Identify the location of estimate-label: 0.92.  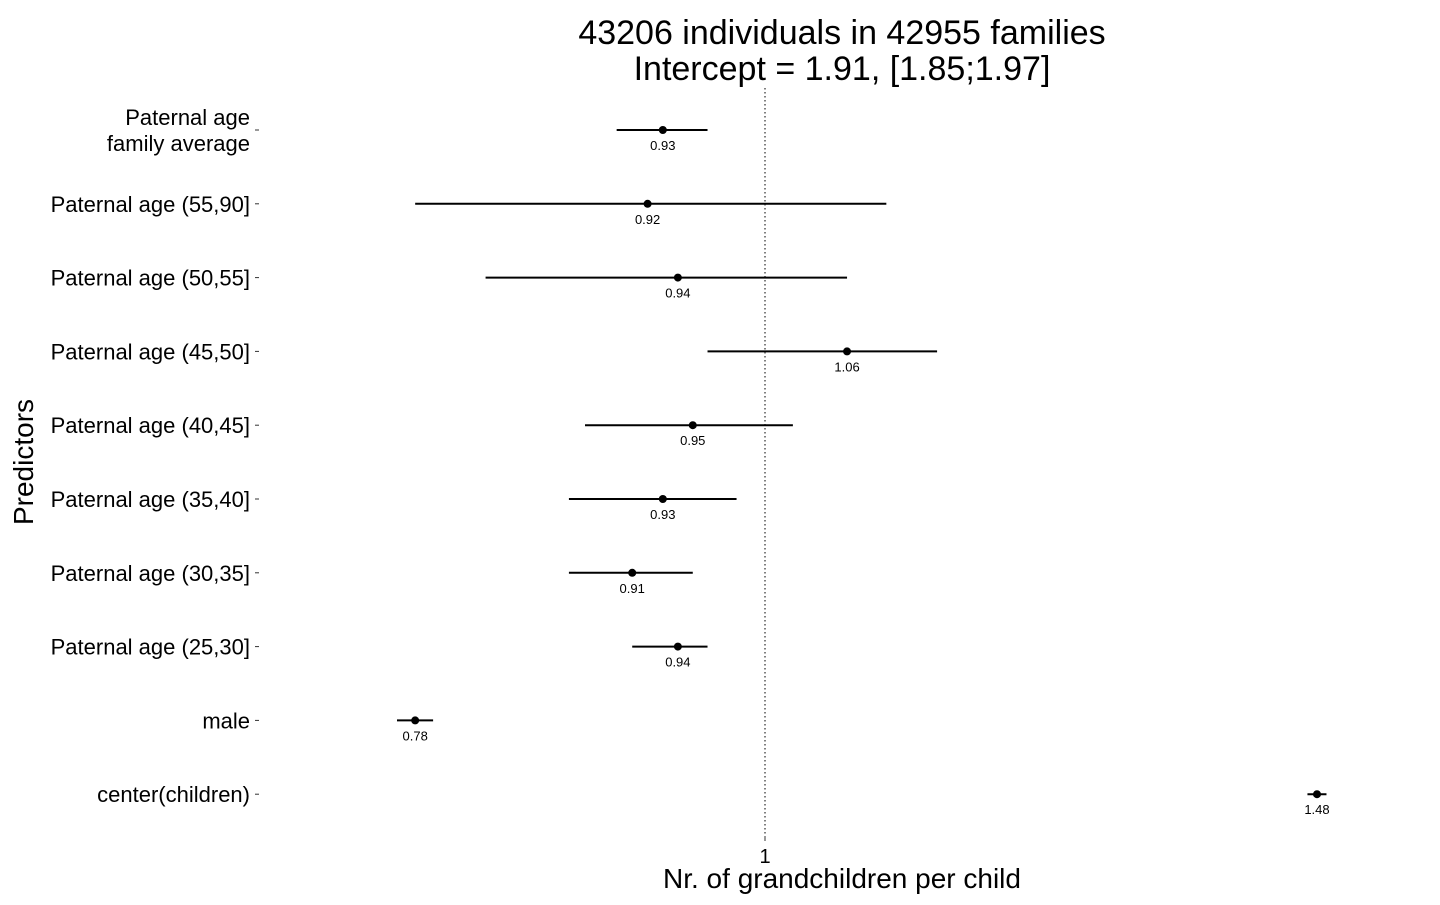
(647, 219).